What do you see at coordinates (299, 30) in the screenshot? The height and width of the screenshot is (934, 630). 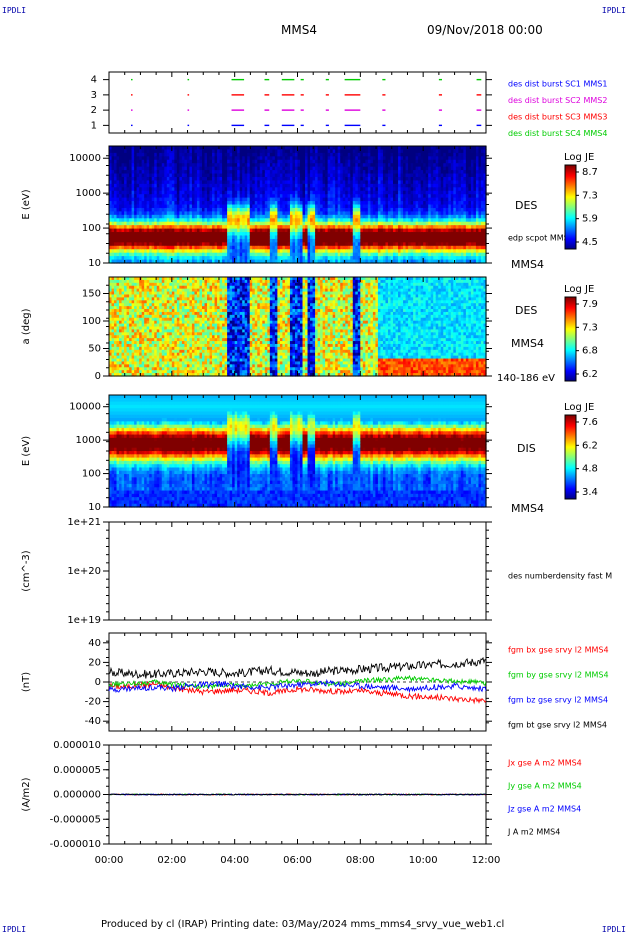 I see `spacecraft-title: MMS4` at bounding box center [299, 30].